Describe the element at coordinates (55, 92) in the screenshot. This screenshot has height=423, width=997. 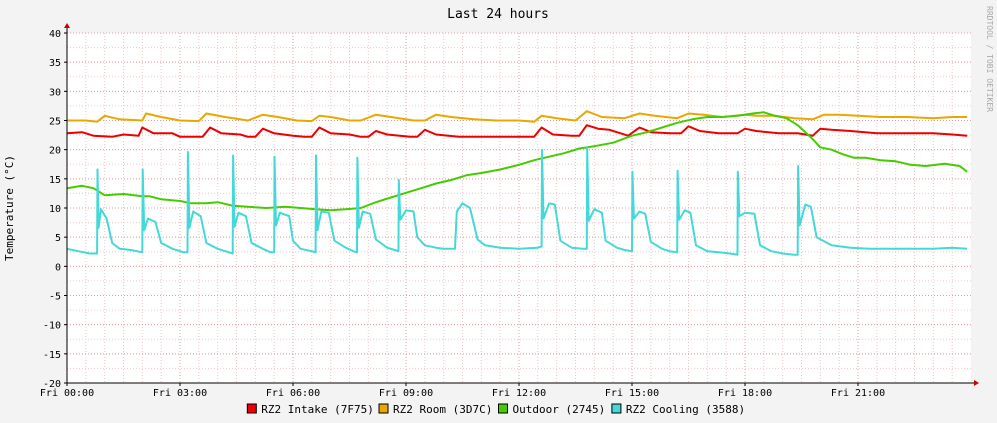
I see `y-tick-label: 30` at that location.